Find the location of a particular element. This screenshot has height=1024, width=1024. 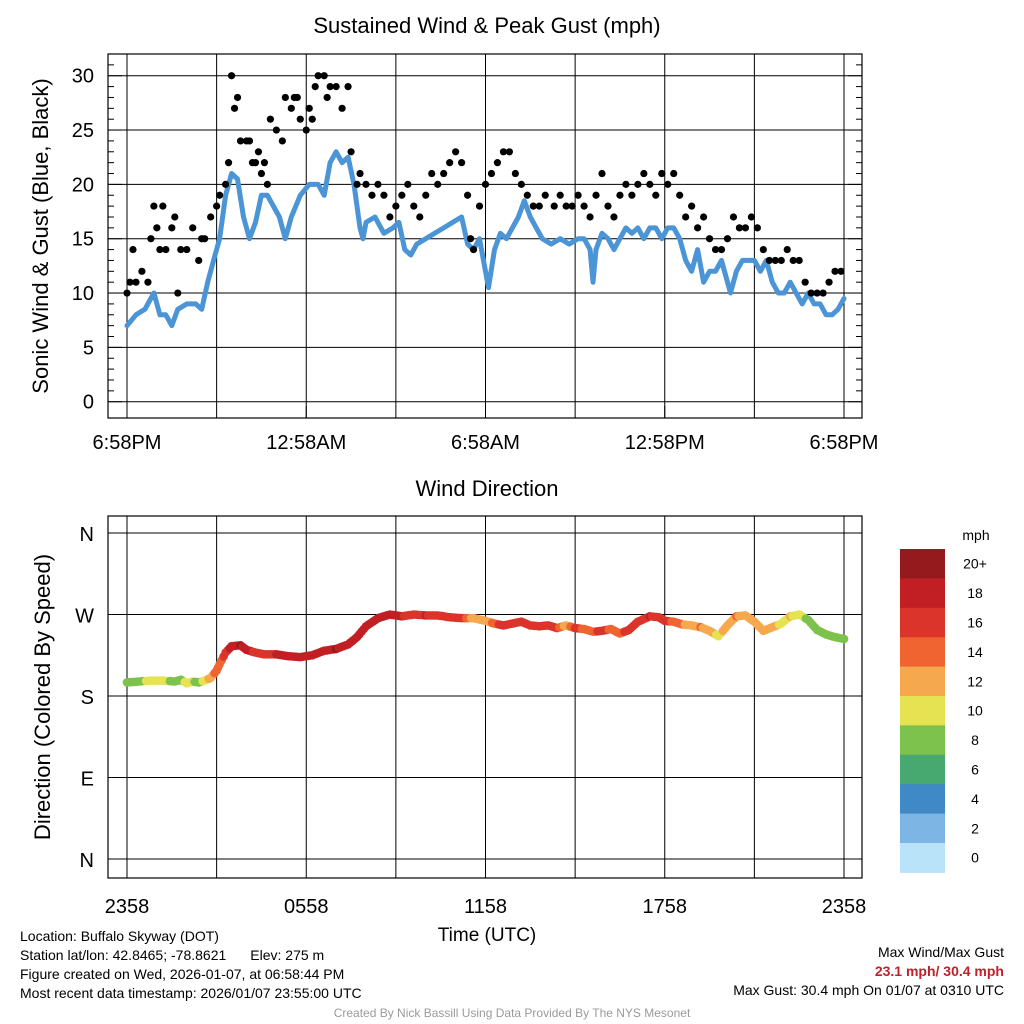

max-values-text: 23.1 mph/ 30.4 mph is located at coordinates (939, 971).